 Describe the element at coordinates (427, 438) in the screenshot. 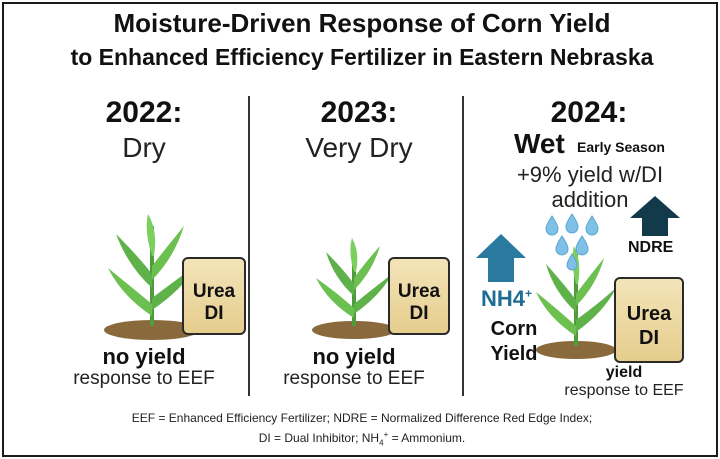

I see `footnote-line2-b: = Ammonium.` at that location.